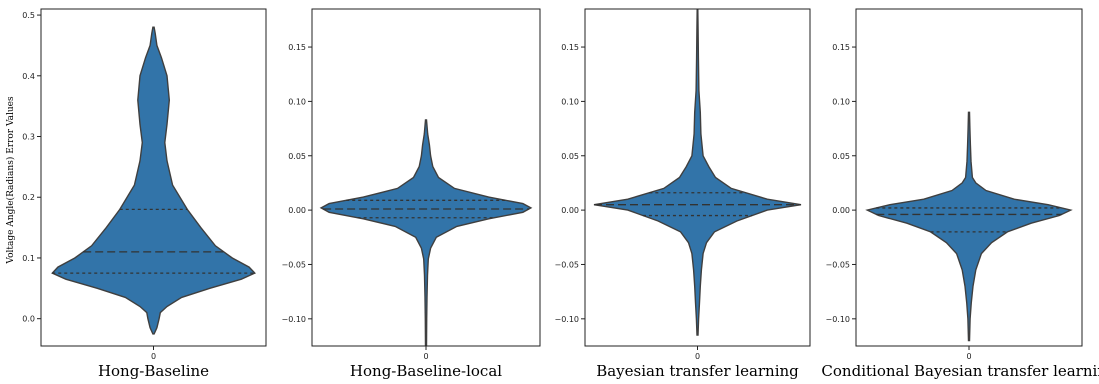  Describe the element at coordinates (697, 371) in the screenshot. I see `panel-title: Bayesian transfer learning` at that location.